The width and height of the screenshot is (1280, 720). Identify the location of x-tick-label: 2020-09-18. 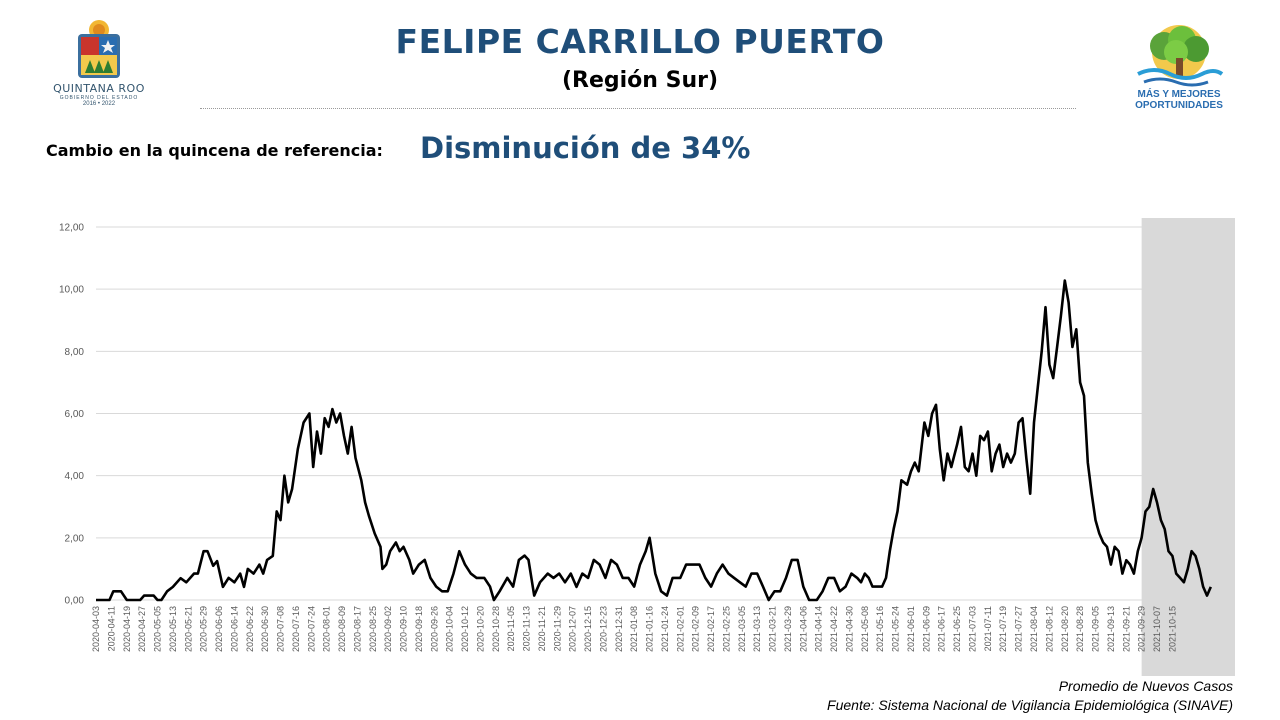
(419, 629).